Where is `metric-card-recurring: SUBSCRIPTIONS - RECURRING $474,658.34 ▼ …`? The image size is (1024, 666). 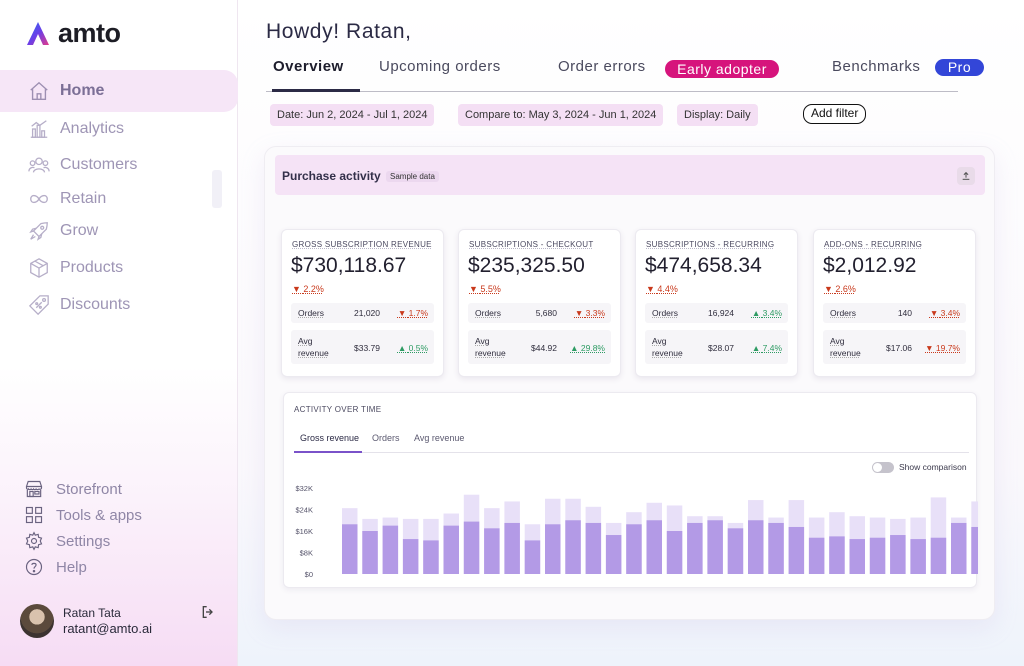
metric-card-recurring: SUBSCRIPTIONS - RECURRING $474,658.34 ▼ … is located at coordinates (716, 303).